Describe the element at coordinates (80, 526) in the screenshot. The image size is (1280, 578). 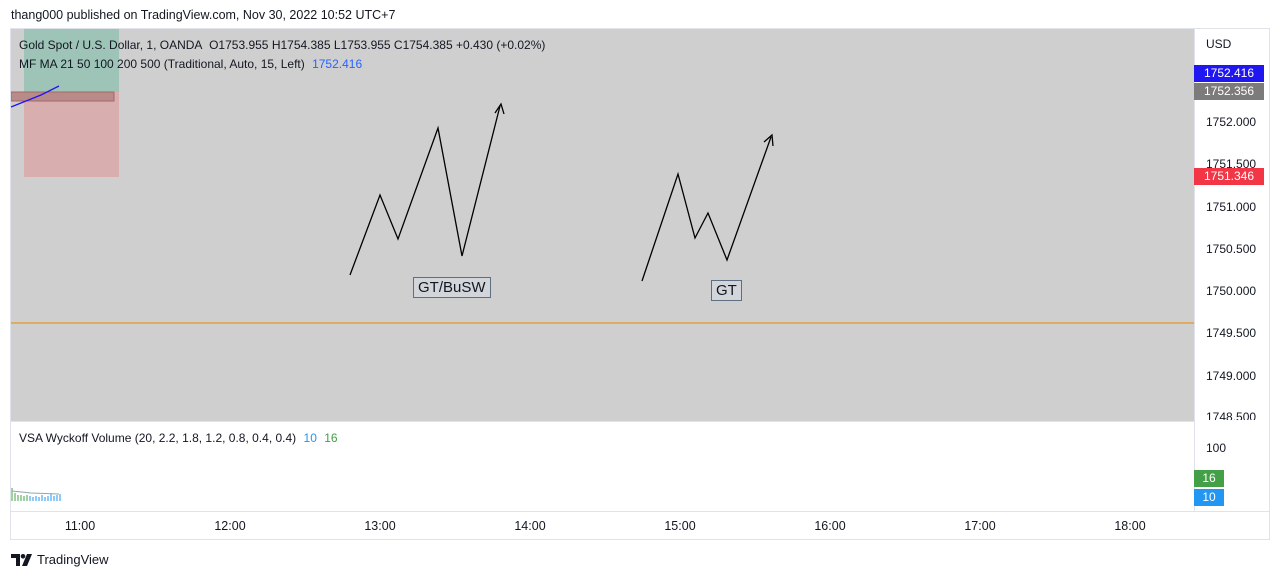
I see `time-tick: 11:00` at that location.